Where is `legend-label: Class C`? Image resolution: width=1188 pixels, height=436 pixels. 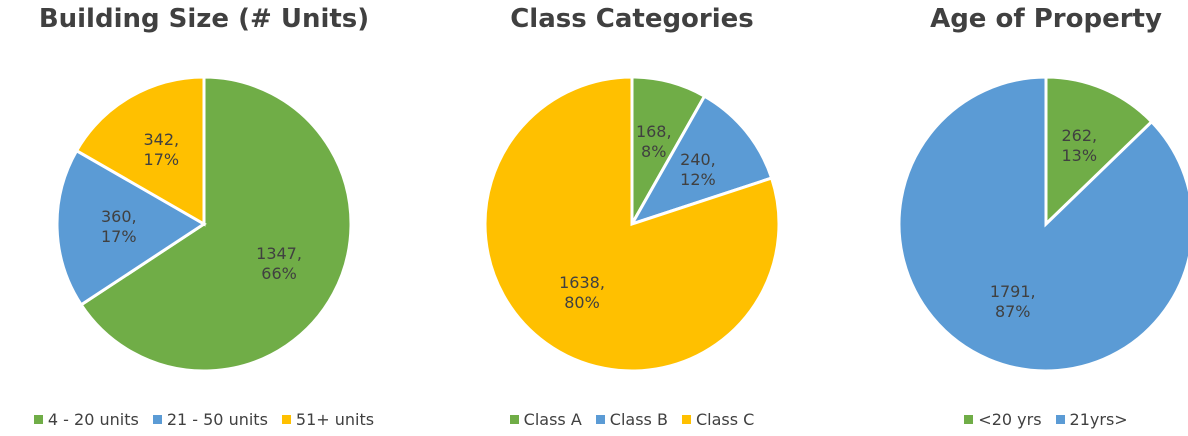 legend-label: Class C is located at coordinates (725, 419).